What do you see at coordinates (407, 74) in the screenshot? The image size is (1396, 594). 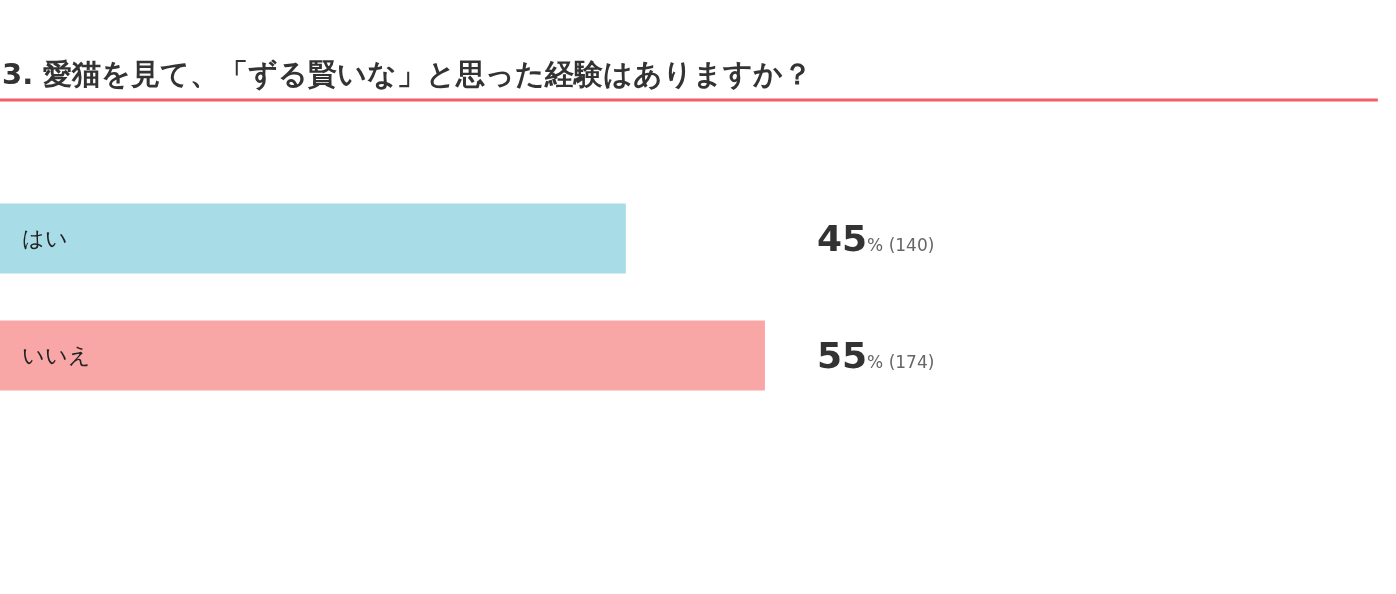 I see `chart-title: 3. 愛猫を見て、「ずる賢いな」と思った経験はありますか？` at bounding box center [407, 74].